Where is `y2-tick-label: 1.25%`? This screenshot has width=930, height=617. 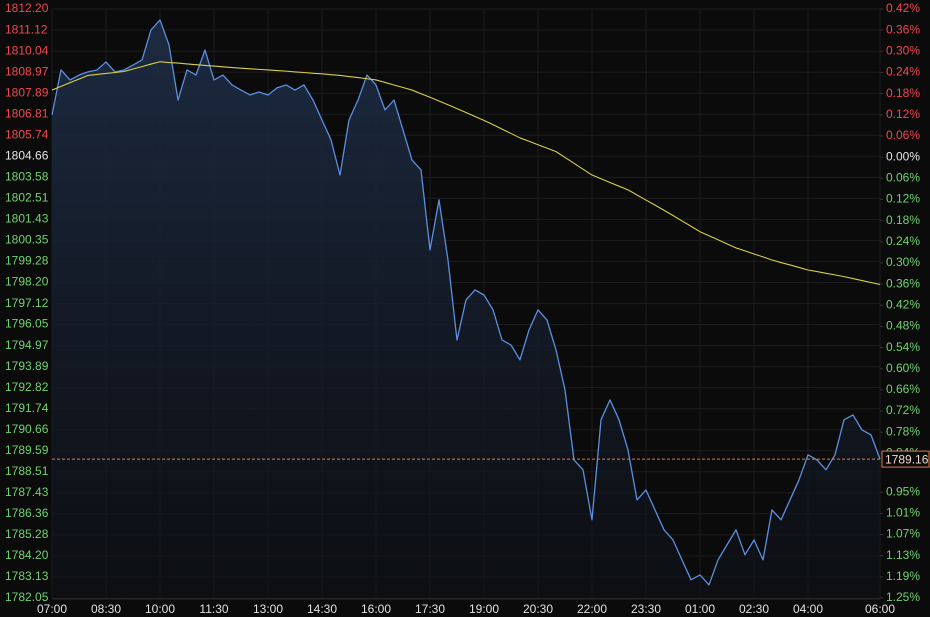
y2-tick-label: 1.25% is located at coordinates (903, 597).